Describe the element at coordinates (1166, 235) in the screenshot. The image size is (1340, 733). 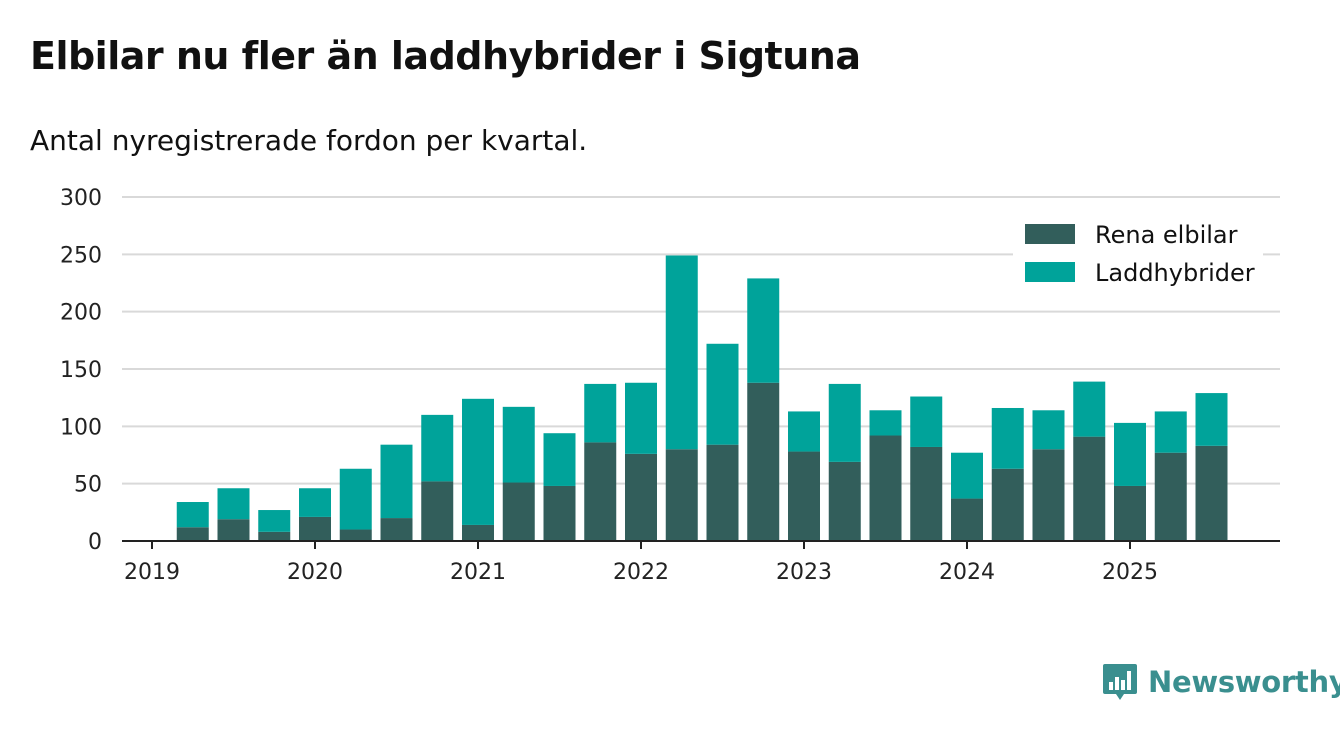
I see `legend-label: Rena elbilar` at that location.